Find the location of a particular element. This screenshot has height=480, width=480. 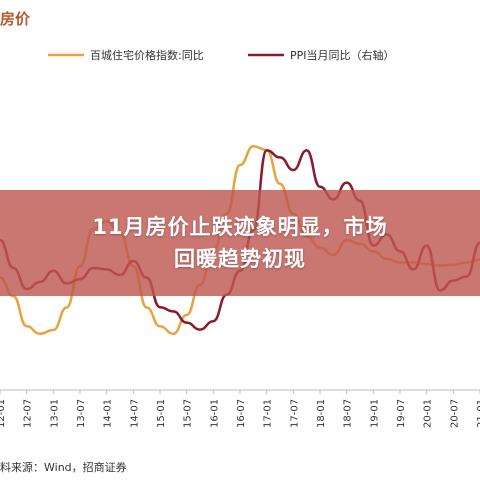

x-tick-label: 14-07 is located at coordinates (134, 413).